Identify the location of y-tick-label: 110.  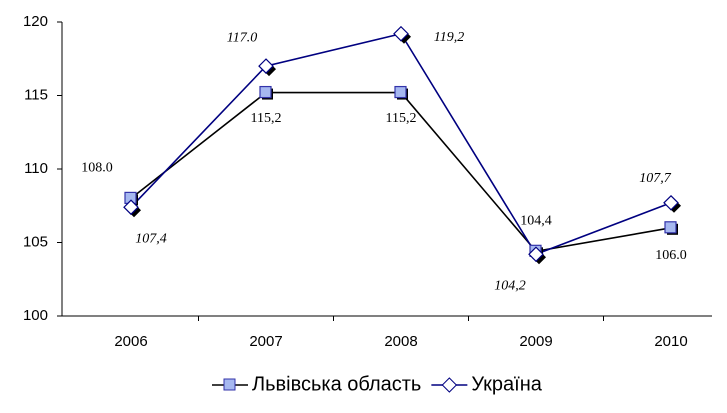
(36, 168).